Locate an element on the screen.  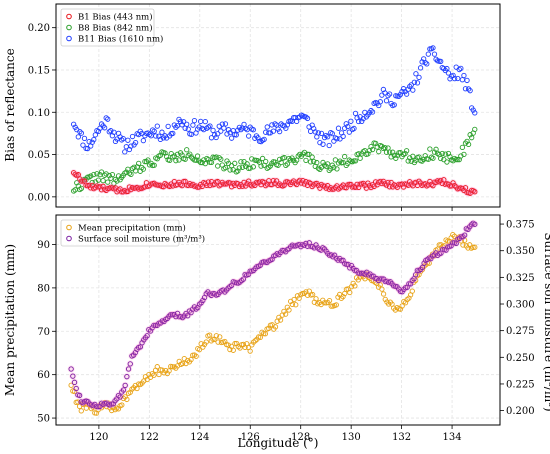
right-y-tick-label: 0.300 is located at coordinates (520, 305).